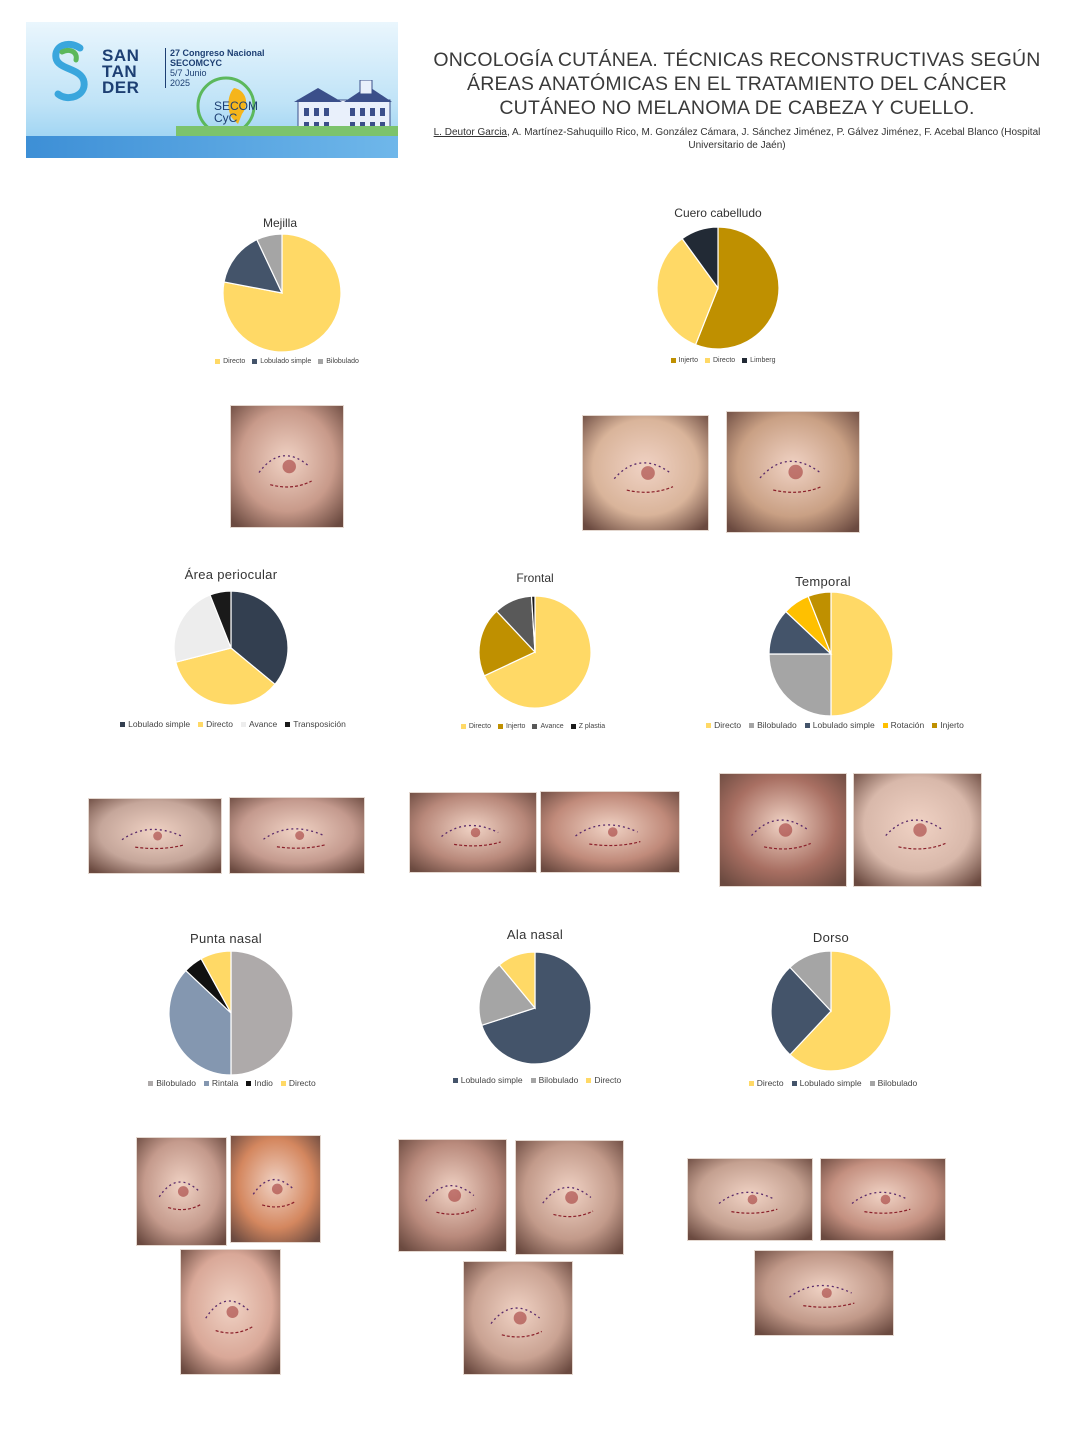 This screenshot has width=1080, height=1440. I want to click on ala-nasal-slice-bilobulado, so click(507, 995).